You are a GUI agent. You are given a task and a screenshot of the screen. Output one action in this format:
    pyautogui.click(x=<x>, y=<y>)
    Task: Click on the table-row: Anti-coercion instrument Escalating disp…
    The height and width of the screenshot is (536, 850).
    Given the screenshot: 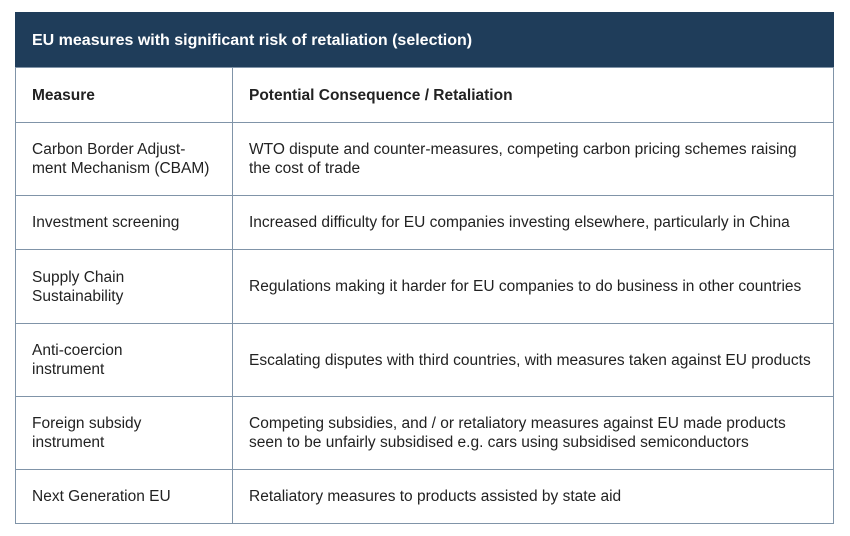 What is the action you would take?
    pyautogui.click(x=424, y=360)
    